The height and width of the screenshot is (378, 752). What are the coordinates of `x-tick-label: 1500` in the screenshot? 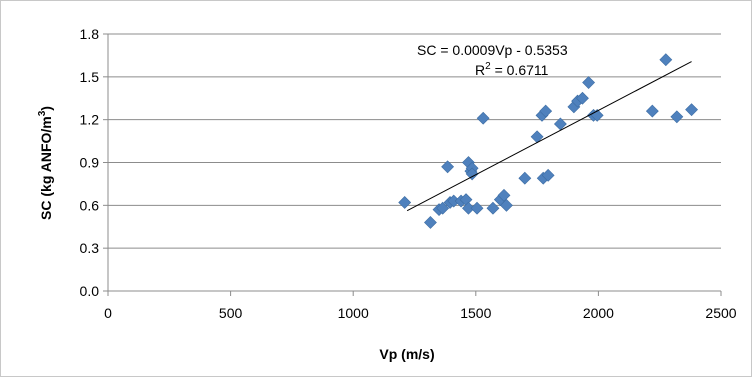 It's located at (475, 313).